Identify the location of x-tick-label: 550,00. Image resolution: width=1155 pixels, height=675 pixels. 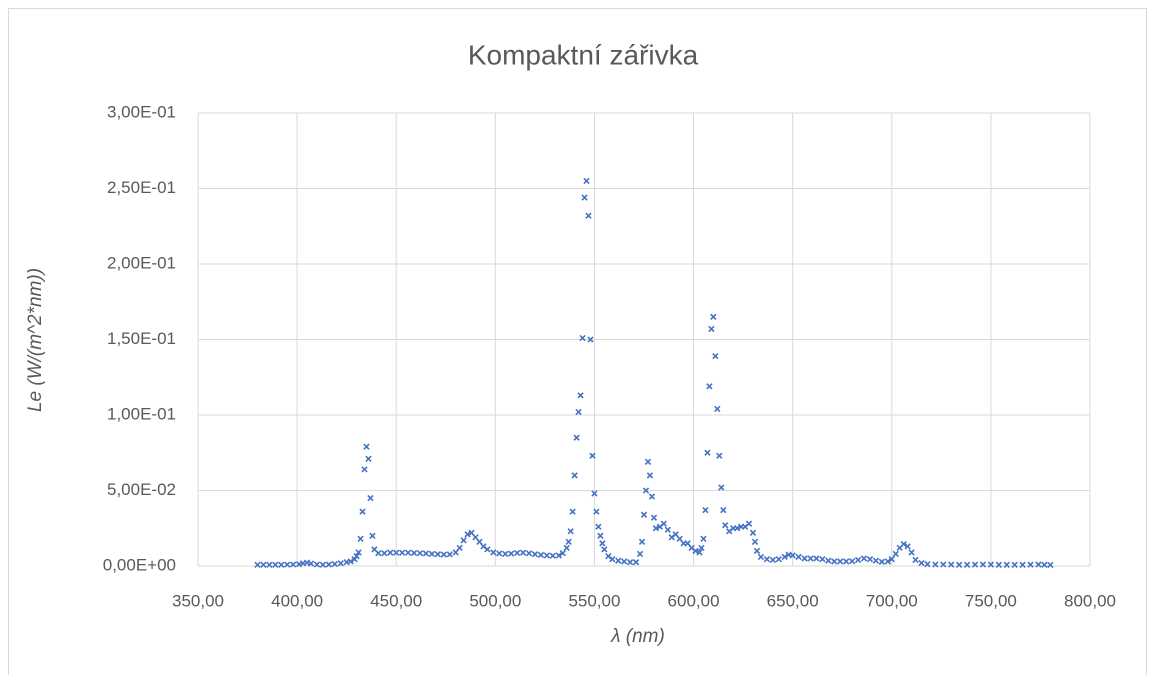
(594, 600).